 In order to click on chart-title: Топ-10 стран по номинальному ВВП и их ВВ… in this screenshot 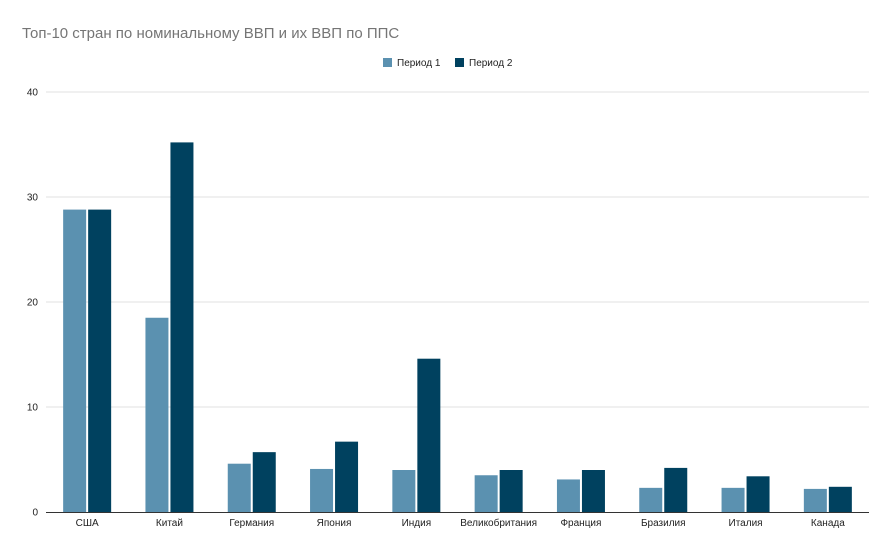, I will do `click(210, 33)`.